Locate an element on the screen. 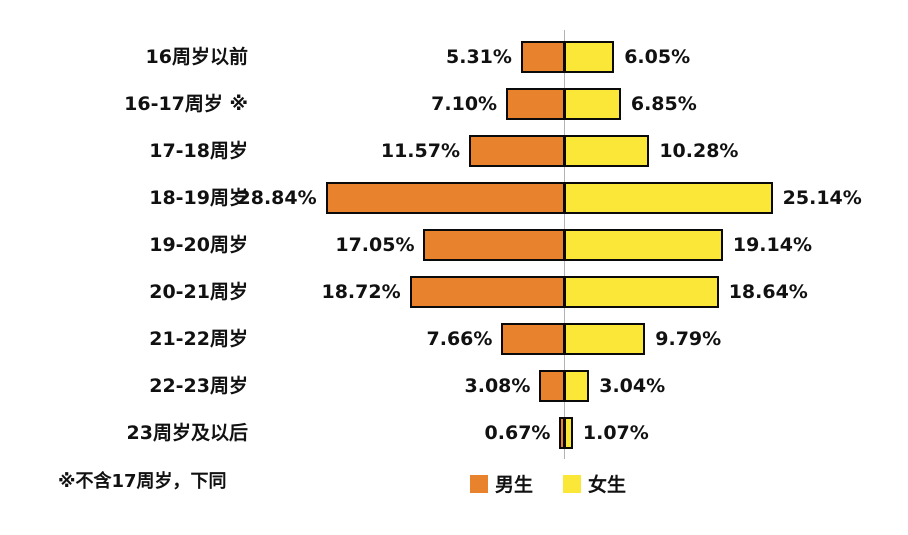 The height and width of the screenshot is (535, 908). female-value-label: 9.79% is located at coordinates (688, 338).